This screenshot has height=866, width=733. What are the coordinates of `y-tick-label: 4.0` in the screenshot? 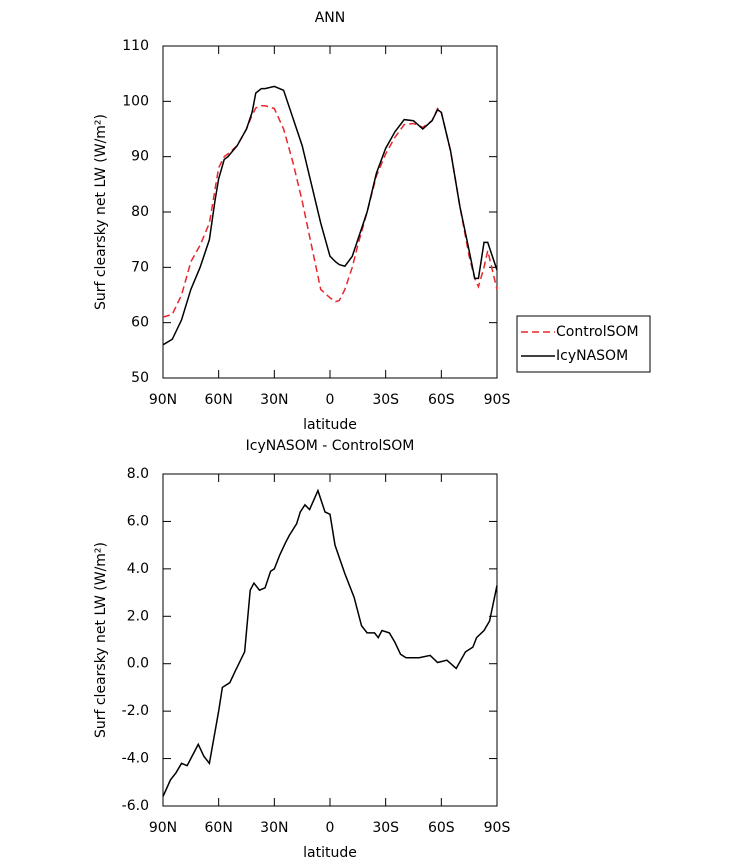 It's located at (138, 569).